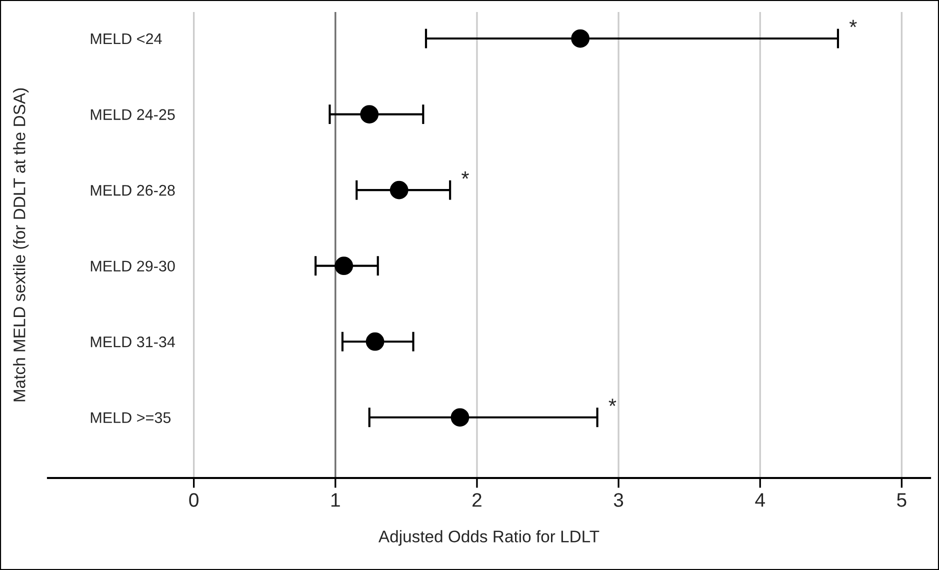 The height and width of the screenshot is (570, 939). Describe the element at coordinates (619, 500) in the screenshot. I see `x-tick-label: 3` at that location.